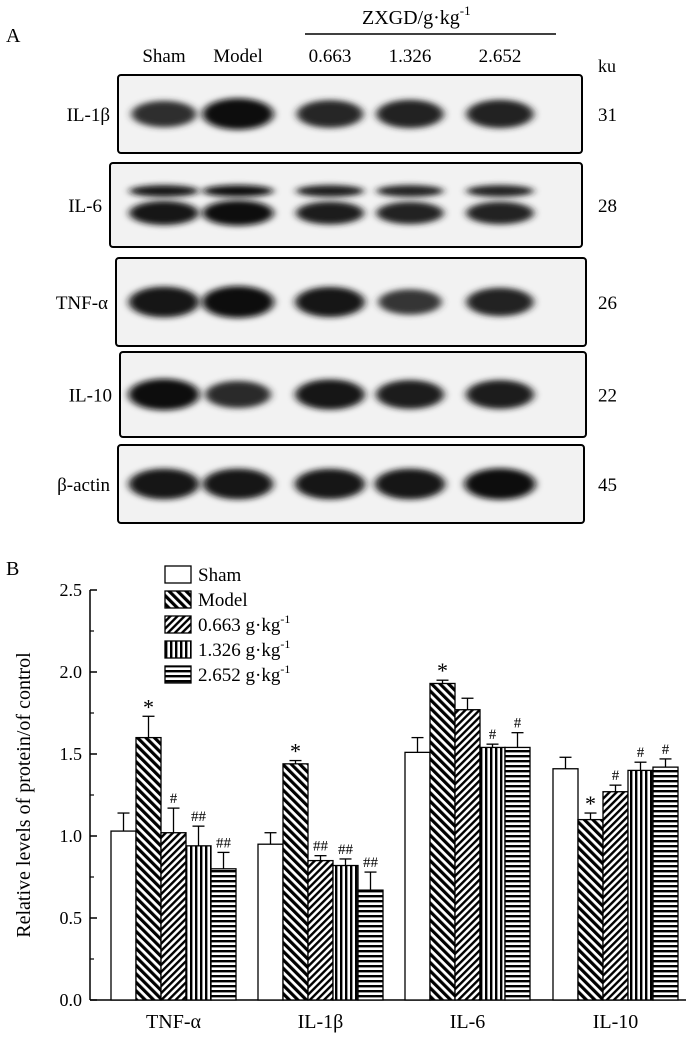  What do you see at coordinates (71, 754) in the screenshot?
I see `y-tick-label: 1.5` at bounding box center [71, 754].